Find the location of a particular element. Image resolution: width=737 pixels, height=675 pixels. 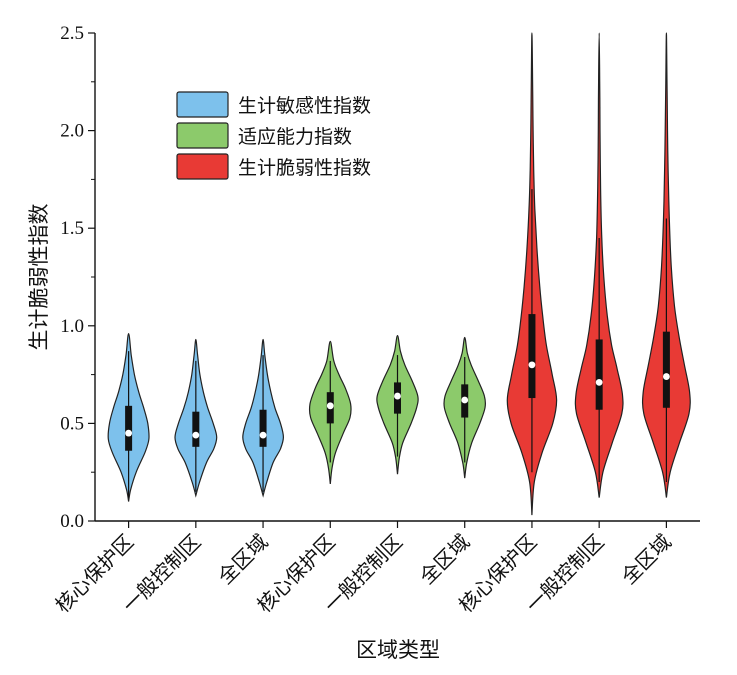

legend-item: 生计脆弱性指数 is located at coordinates (273, 166).